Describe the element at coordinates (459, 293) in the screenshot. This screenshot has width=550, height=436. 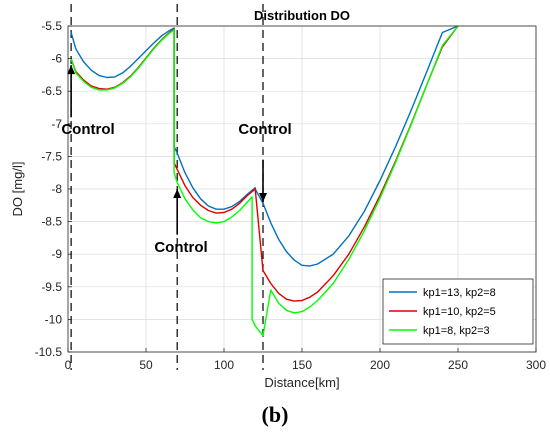
I see `legend-label: kp1=13, kp2=8` at that location.